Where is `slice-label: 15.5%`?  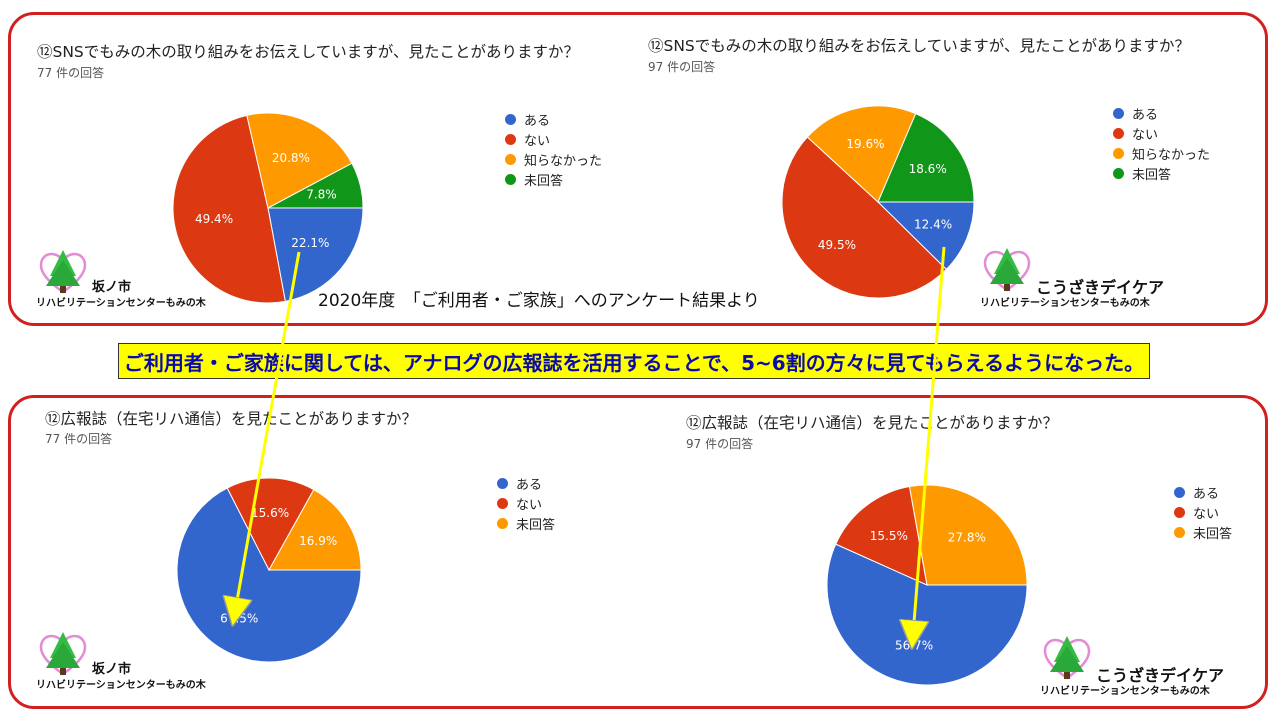 slice-label: 15.5% is located at coordinates (889, 536).